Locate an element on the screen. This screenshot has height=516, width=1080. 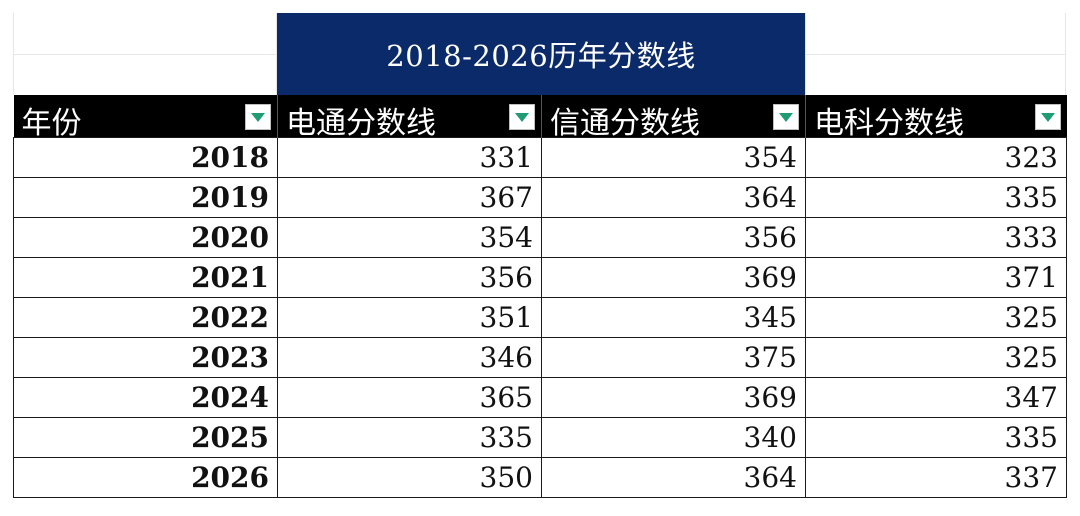
score-cell: 333 is located at coordinates (936, 237).